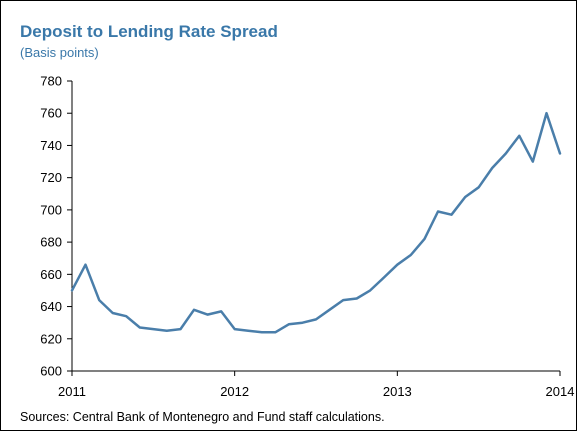 This screenshot has width=577, height=431. What do you see at coordinates (234, 391) in the screenshot?
I see `x-tick-label: 2012` at bounding box center [234, 391].